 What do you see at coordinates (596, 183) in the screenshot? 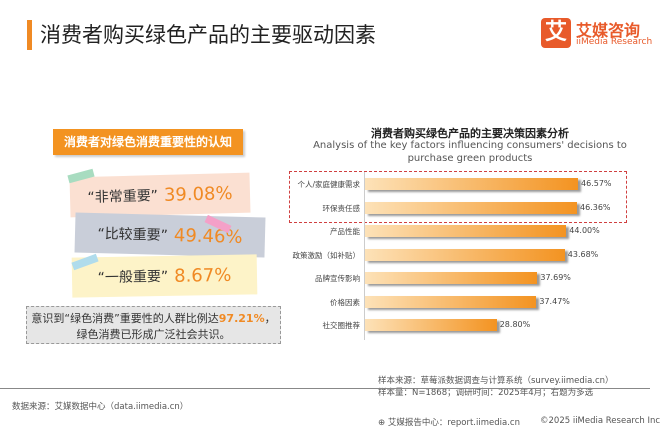
I see `bar-value-label: 46.57%` at bounding box center [596, 183].